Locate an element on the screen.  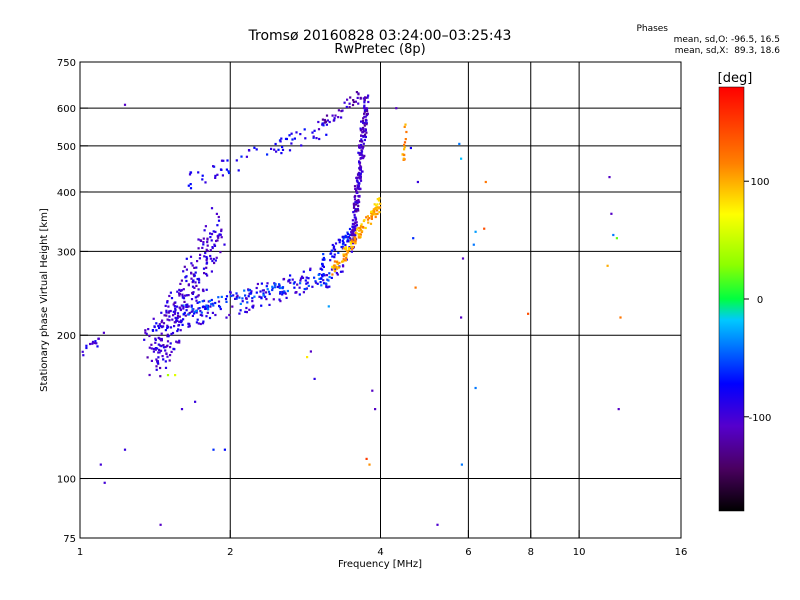
x-tick-label: 16 is located at coordinates (681, 552).